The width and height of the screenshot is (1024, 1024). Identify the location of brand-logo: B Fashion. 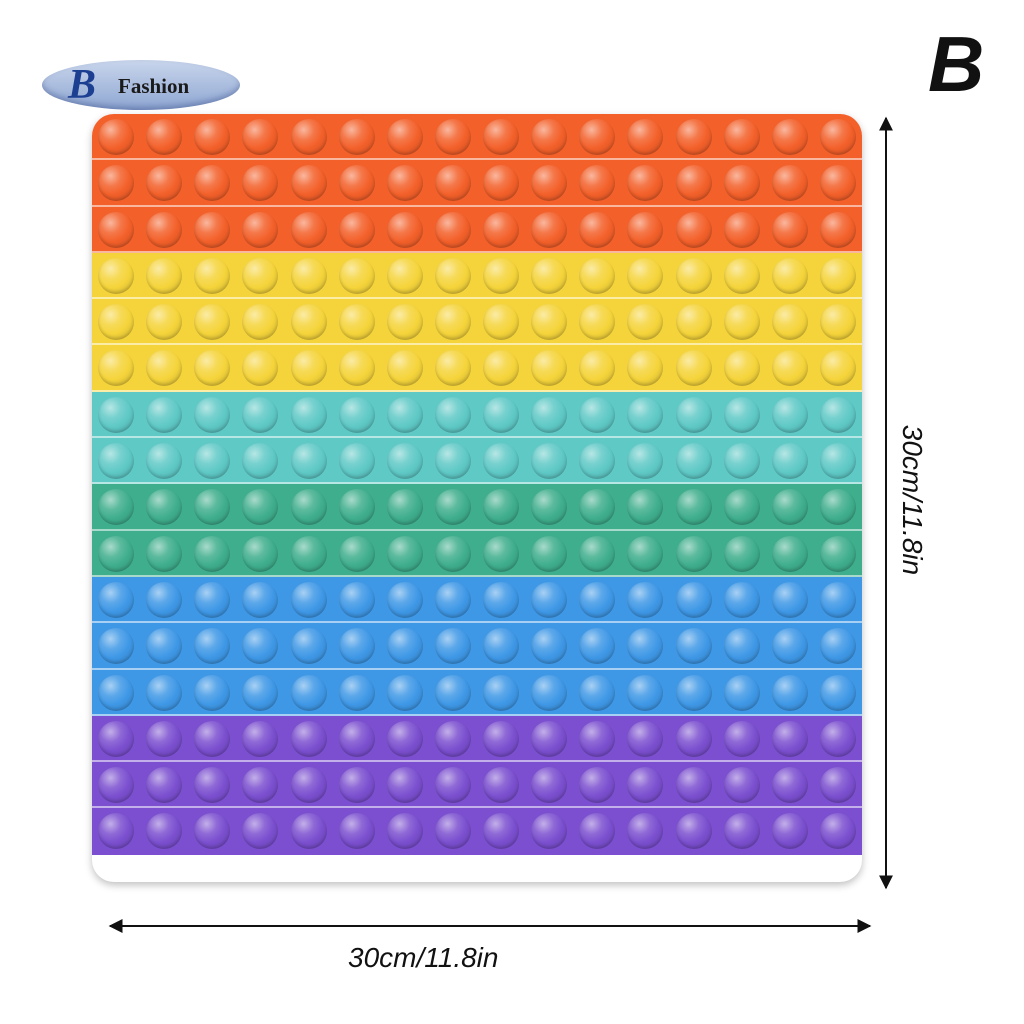
(141, 85).